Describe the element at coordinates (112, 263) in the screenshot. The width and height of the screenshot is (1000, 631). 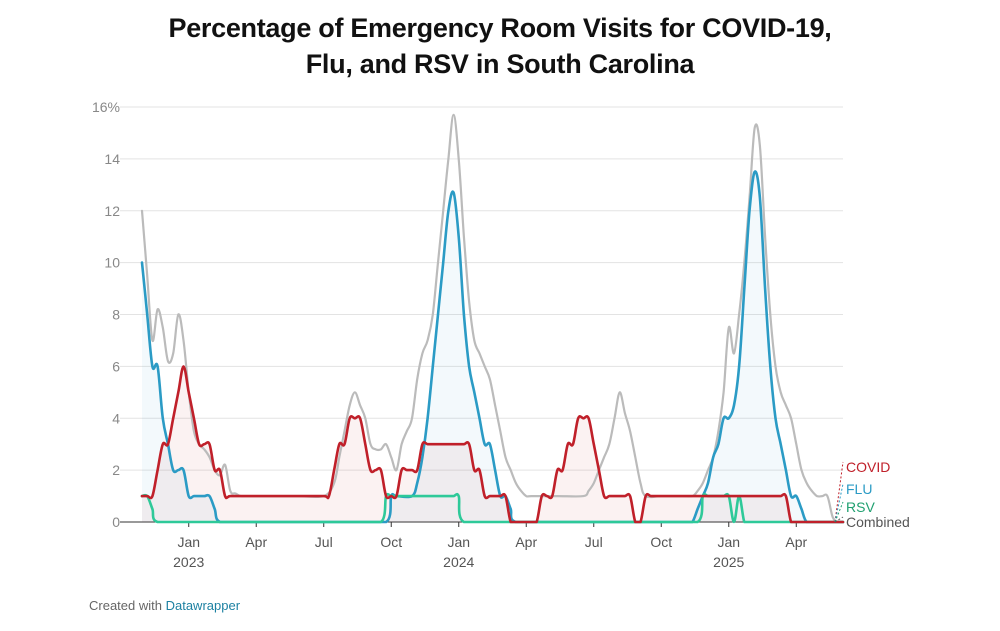
I see `y-tick-label-10: 10` at that location.